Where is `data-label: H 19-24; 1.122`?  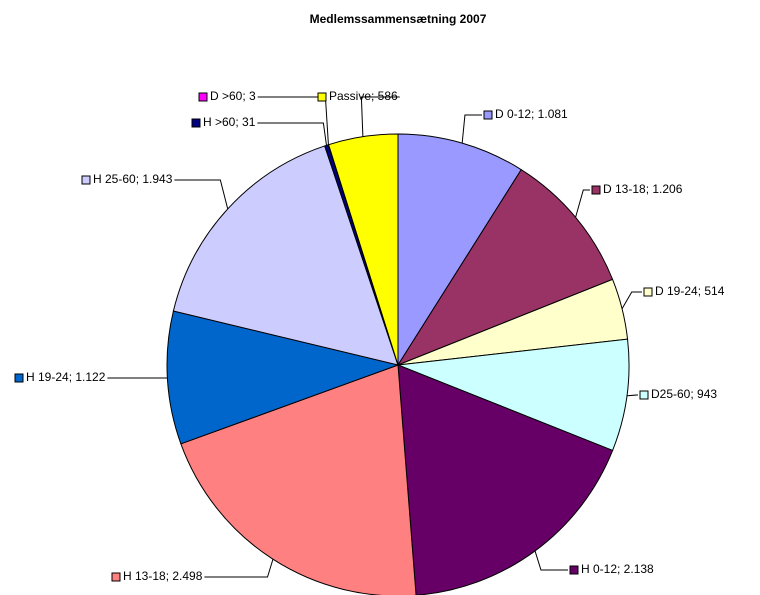 data-label: H 19-24; 1.122 is located at coordinates (66, 377).